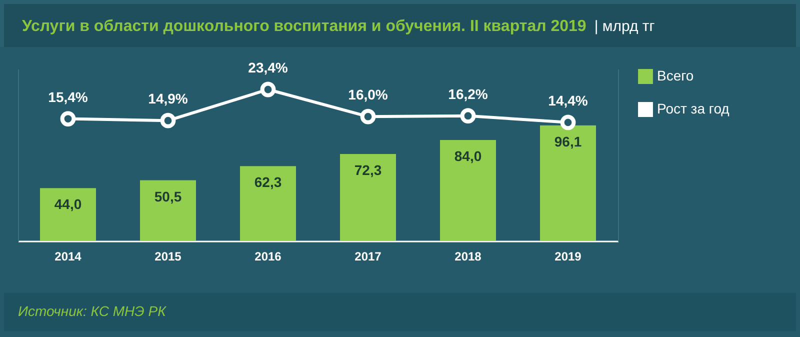 This screenshot has width=800, height=337. I want to click on data-label: 96,1, so click(568, 141).